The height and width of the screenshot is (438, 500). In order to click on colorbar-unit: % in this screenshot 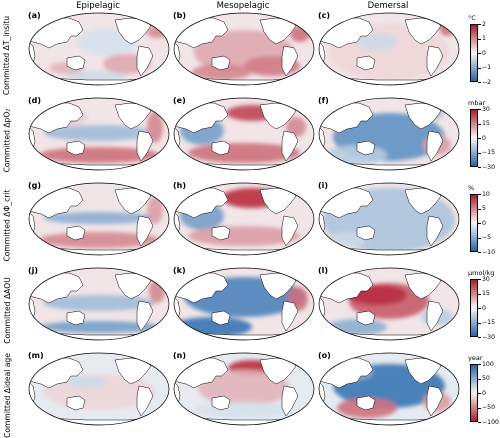, I will do `click(471, 188)`.